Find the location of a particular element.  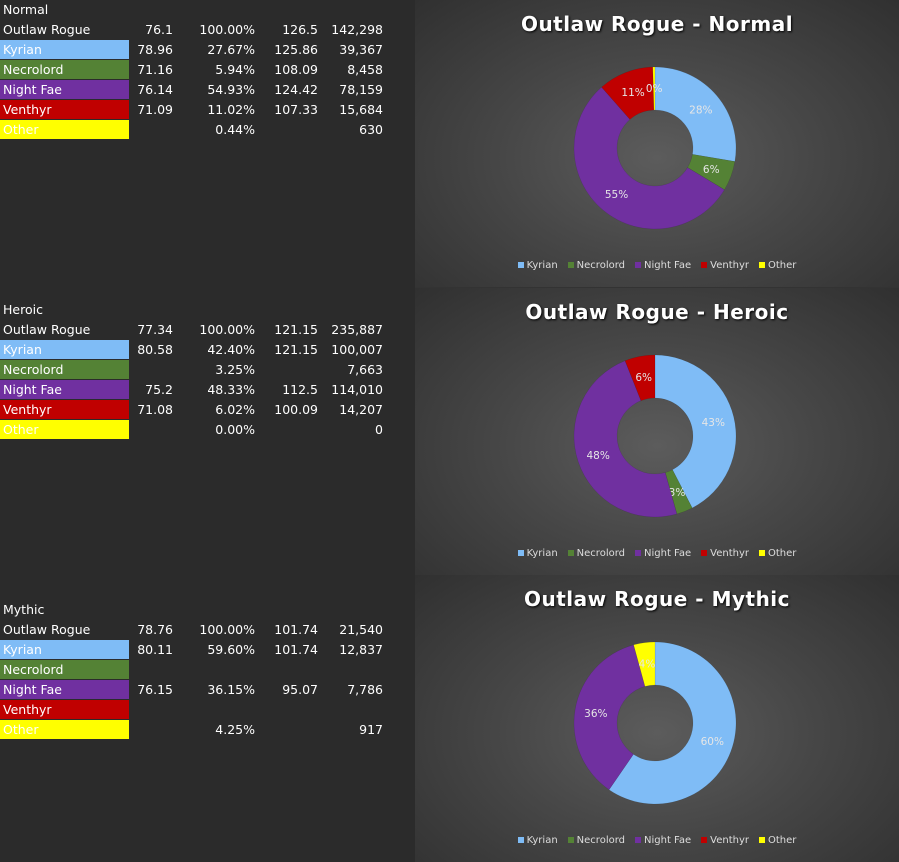

cell-b: 0.00% is located at coordinates (235, 429).